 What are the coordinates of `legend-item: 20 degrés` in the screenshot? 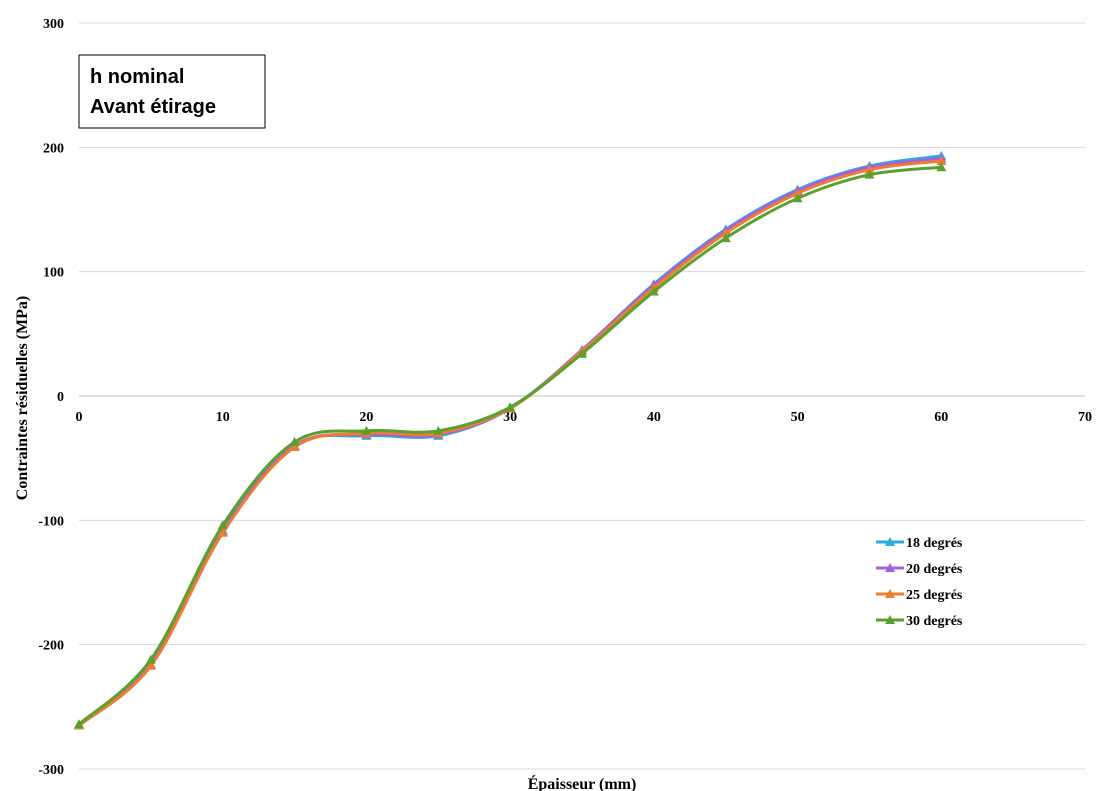 It's located at (919, 569).